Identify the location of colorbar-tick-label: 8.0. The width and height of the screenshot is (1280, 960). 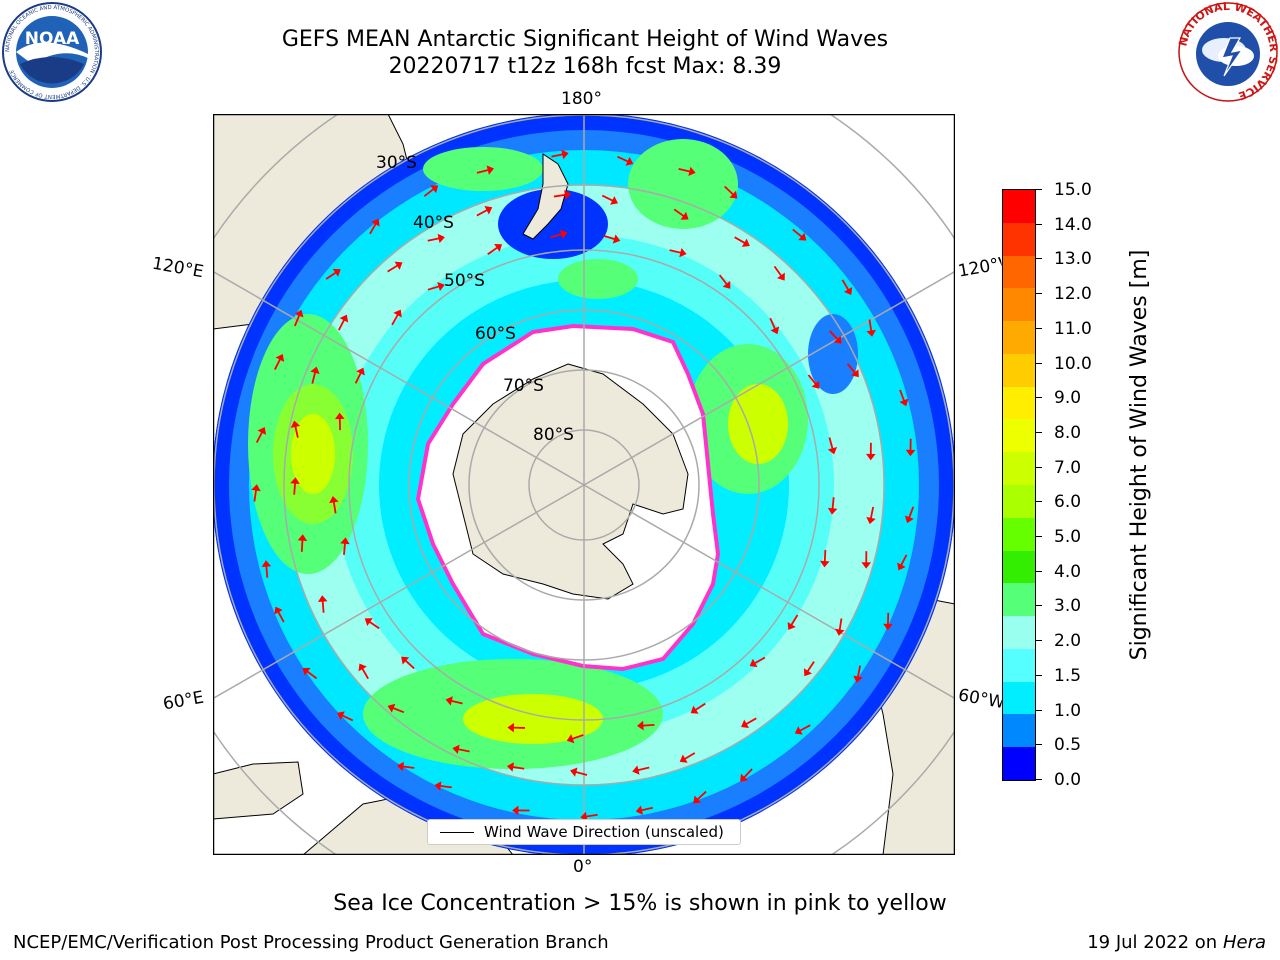
(1068, 432).